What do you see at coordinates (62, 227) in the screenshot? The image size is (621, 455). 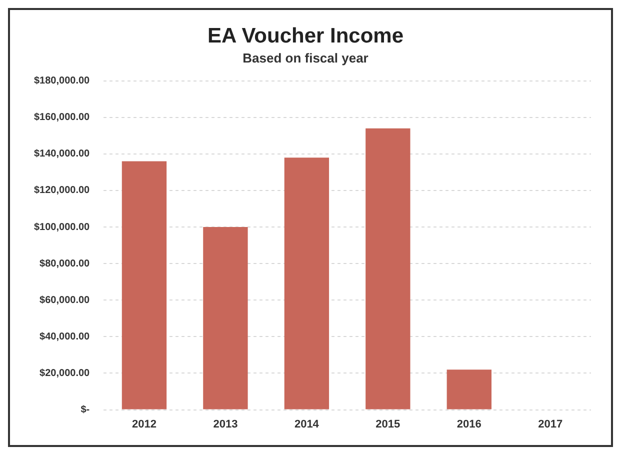 I see `y-tick-label: $100,000.00` at bounding box center [62, 227].